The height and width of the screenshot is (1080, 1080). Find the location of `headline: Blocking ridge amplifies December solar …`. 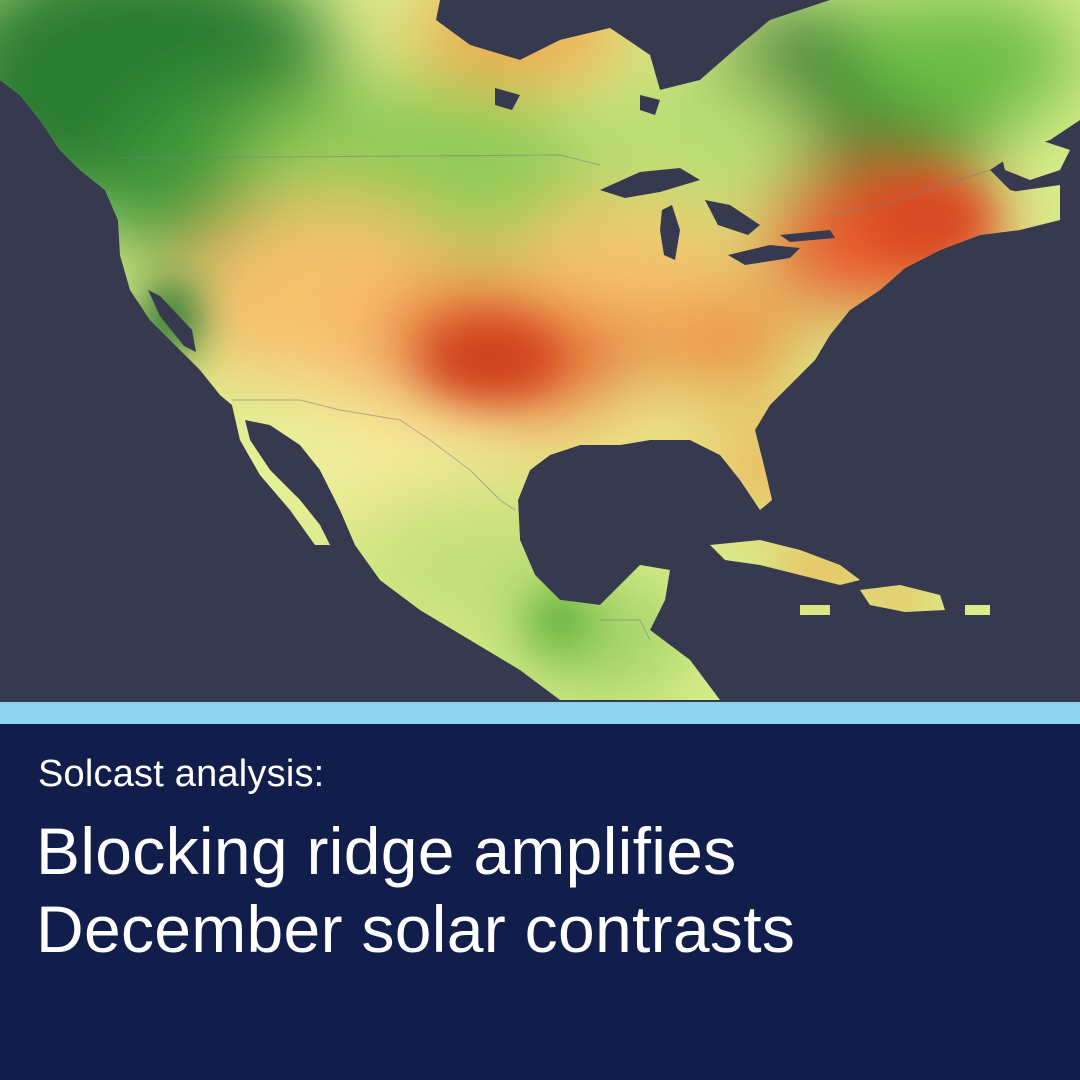

headline: Blocking ridge amplifies December solar … is located at coordinates (546, 890).